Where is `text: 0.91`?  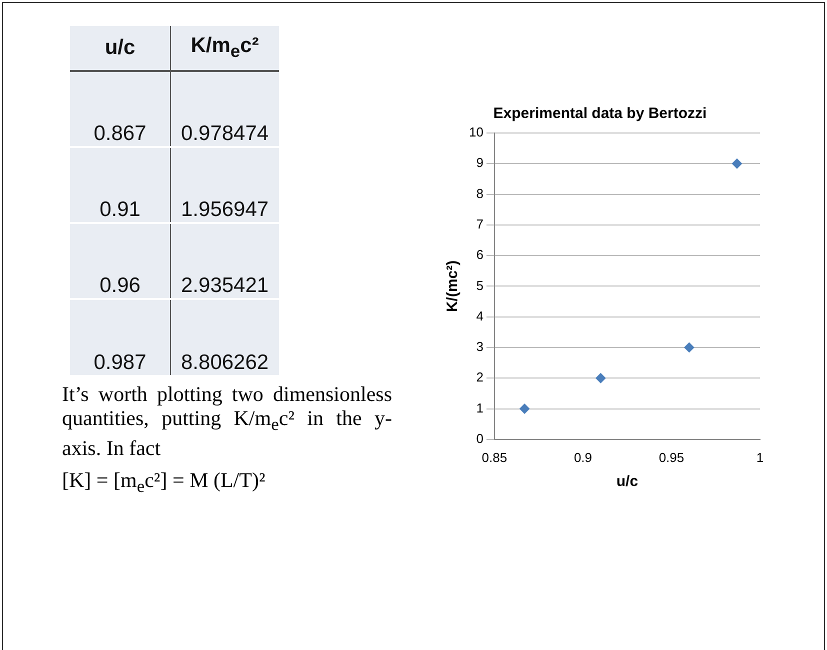
text: 0.91 is located at coordinates (120, 185).